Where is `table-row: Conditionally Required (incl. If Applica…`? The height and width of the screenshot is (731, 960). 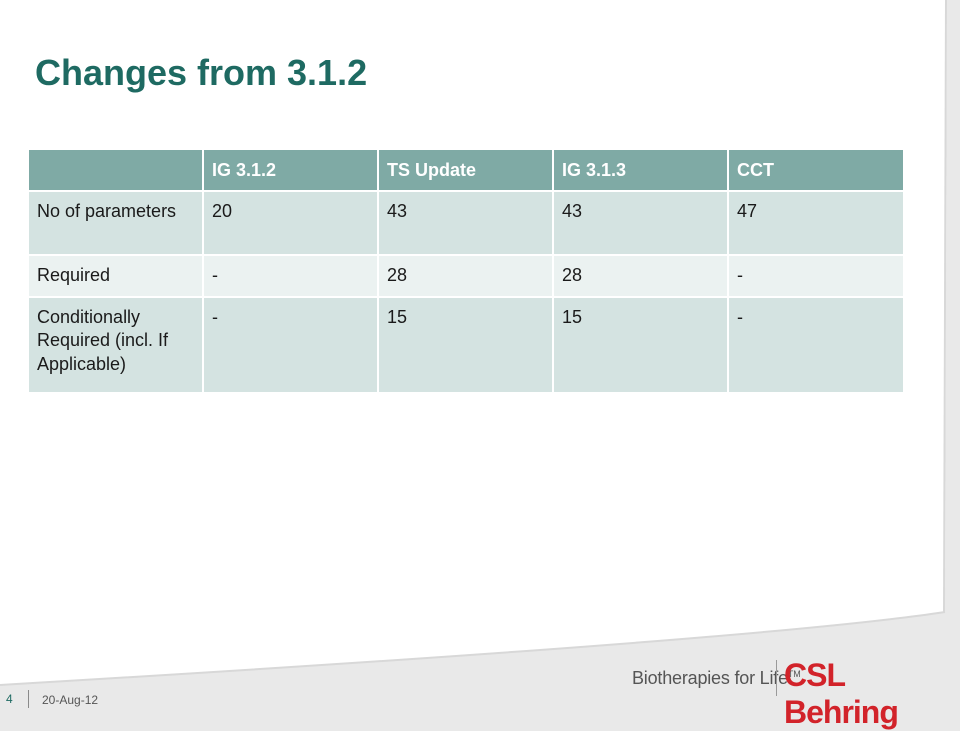 table-row: Conditionally Required (incl. If Applica… is located at coordinates (466, 344).